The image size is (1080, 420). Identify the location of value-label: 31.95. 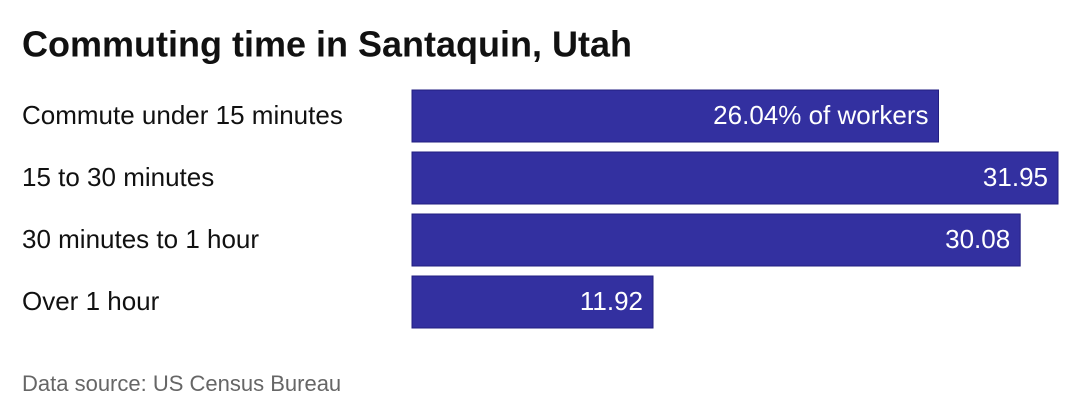
(1015, 177).